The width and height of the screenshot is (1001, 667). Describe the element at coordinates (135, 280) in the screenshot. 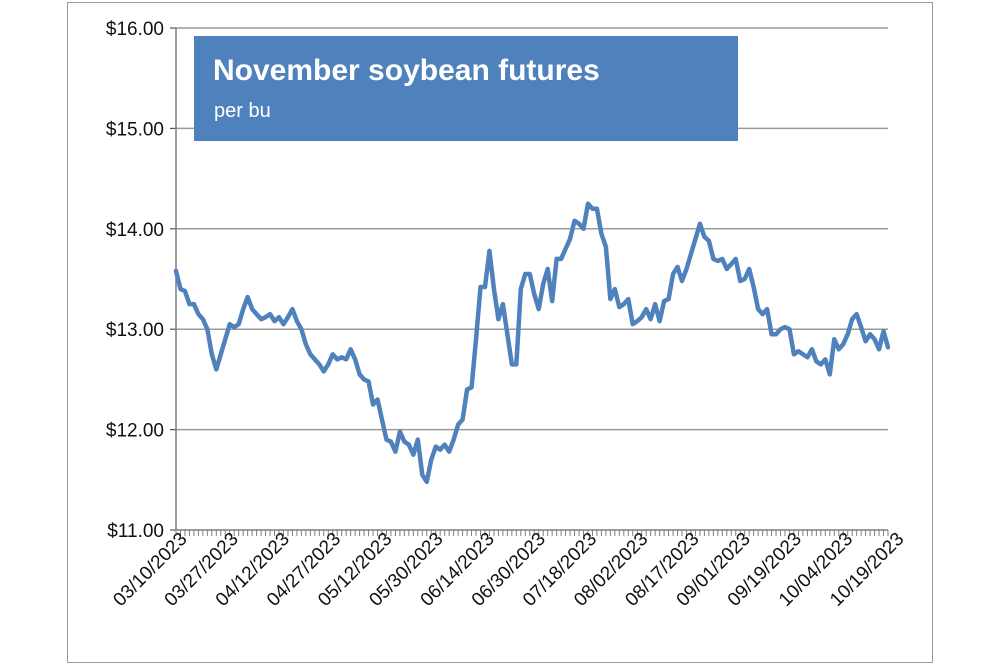

I see `y-tick-labels: $11.00 $12.00 $13.00 $14.00 $15.00 $16.00` at that location.